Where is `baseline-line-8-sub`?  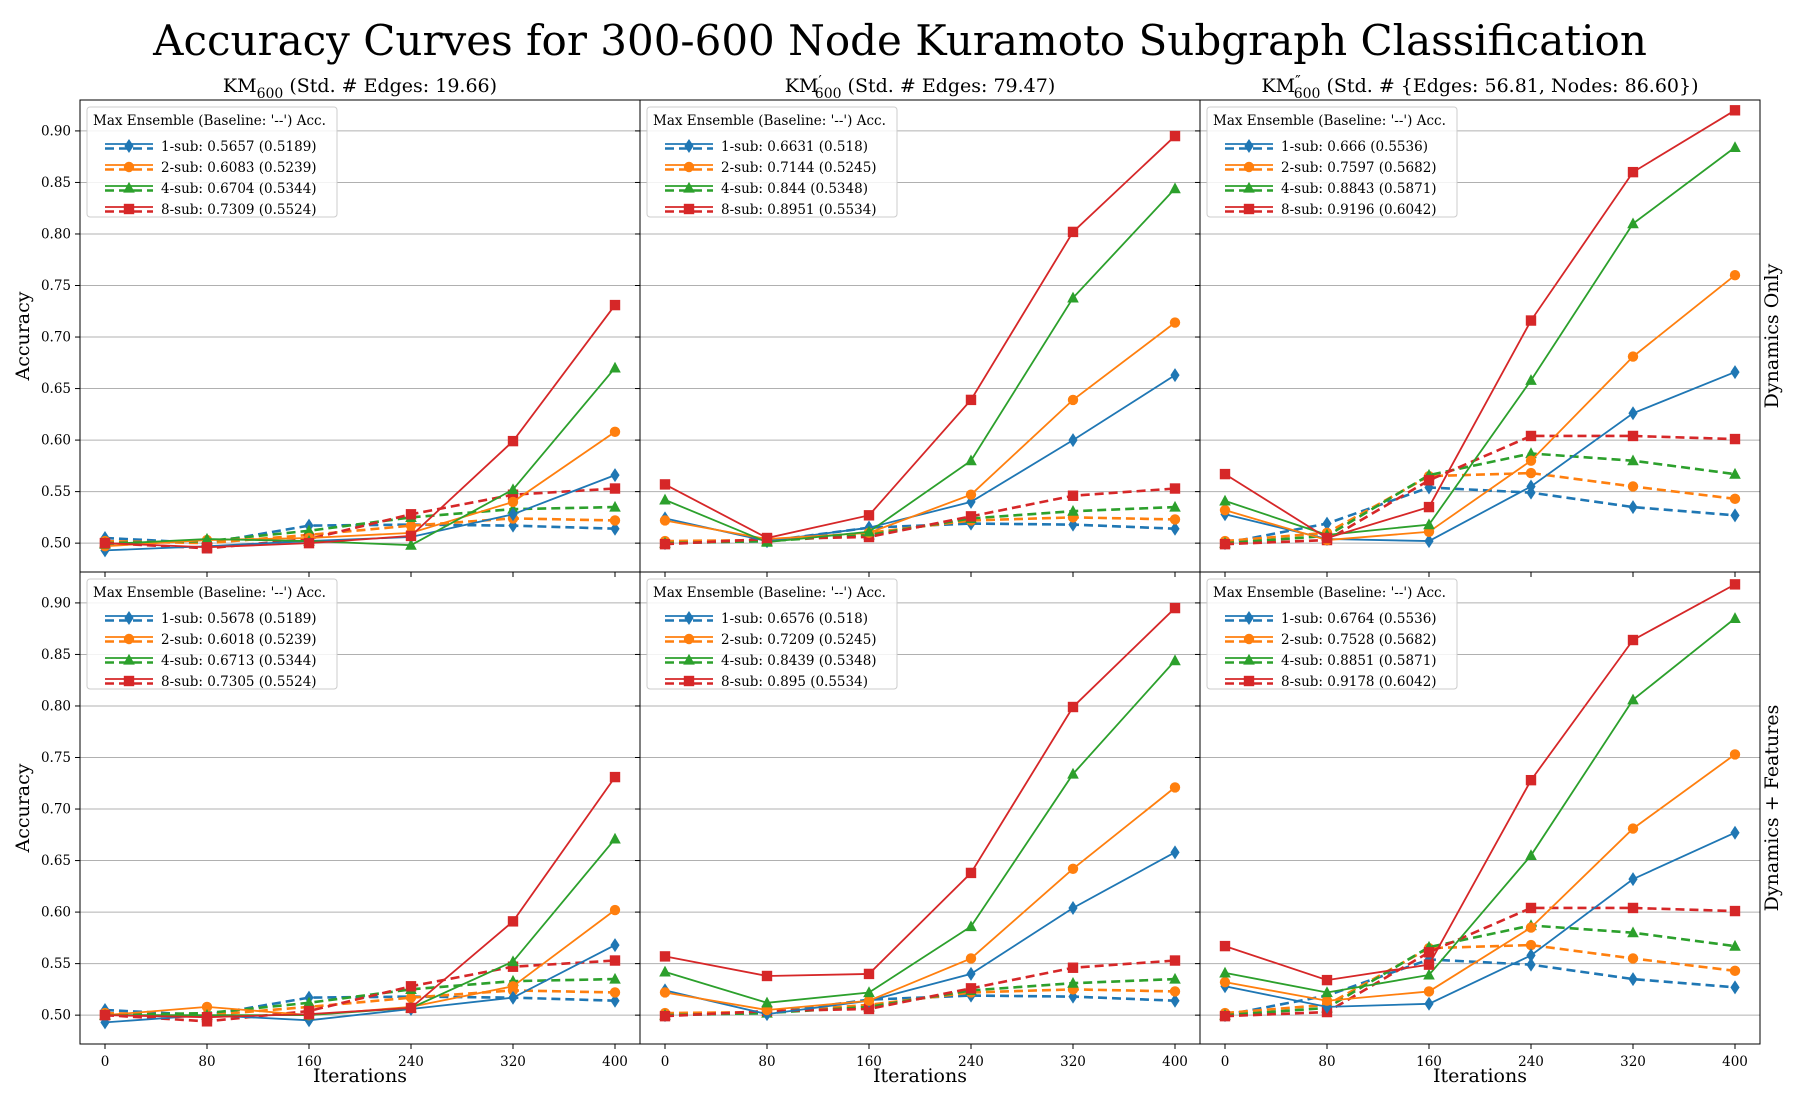 baseline-line-8-sub is located at coordinates (1480, 490).